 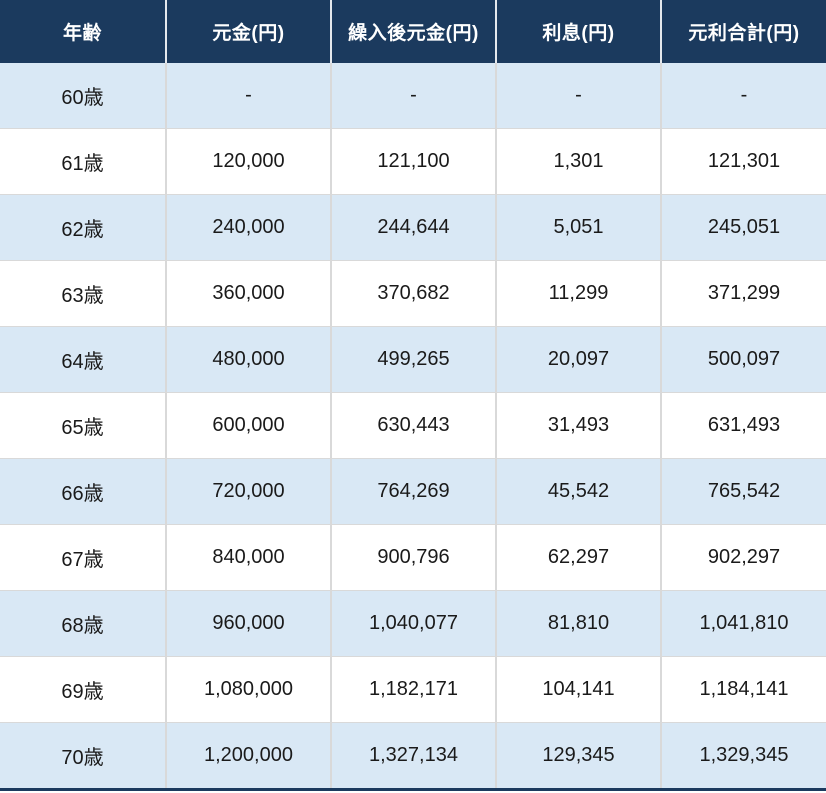 I want to click on value-cell: 121,100, so click(x=414, y=161).